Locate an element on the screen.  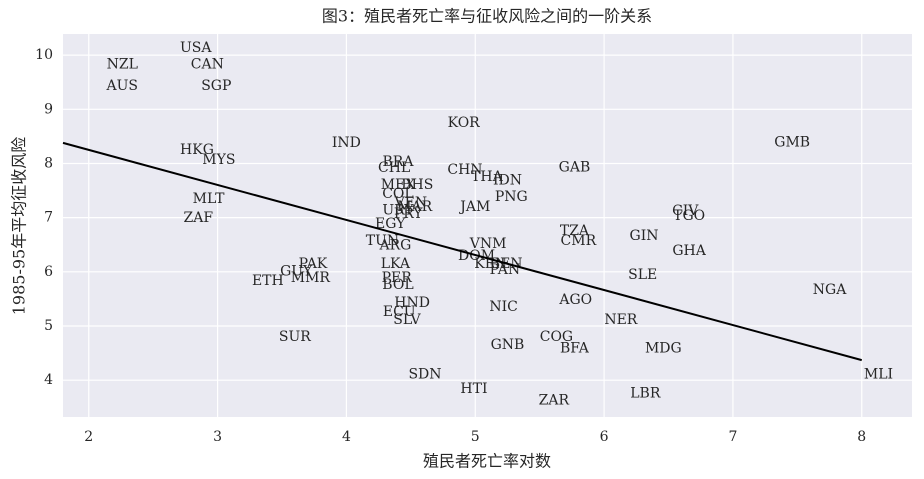
point-label: BRA is located at coordinates (398, 162).